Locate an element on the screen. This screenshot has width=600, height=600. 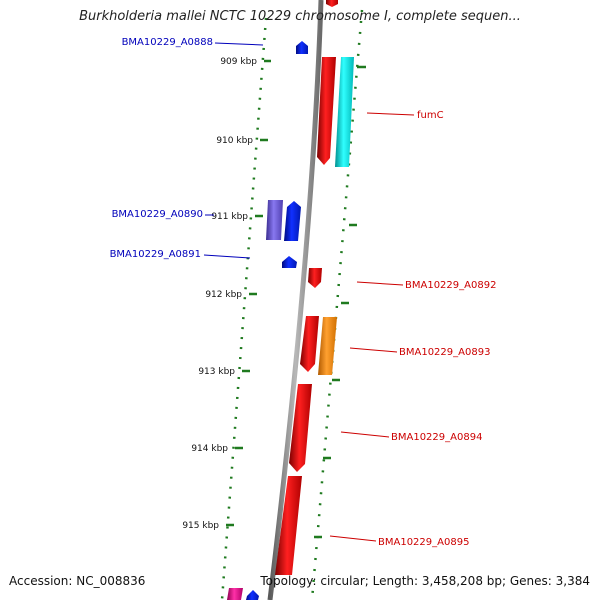
outer-dotted-ring is located at coordinates (244, 308).